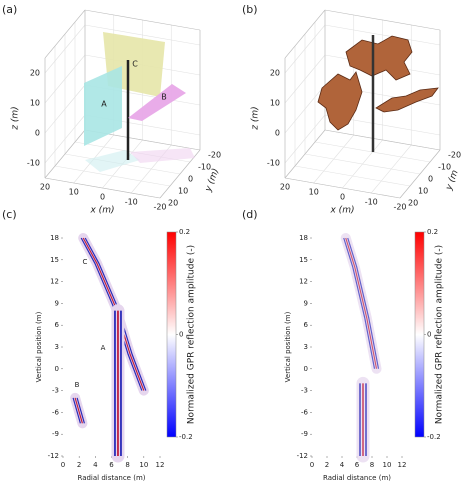 This screenshot has height=484, width=474. I want to click on y-tick-label: 9, so click(57, 303).